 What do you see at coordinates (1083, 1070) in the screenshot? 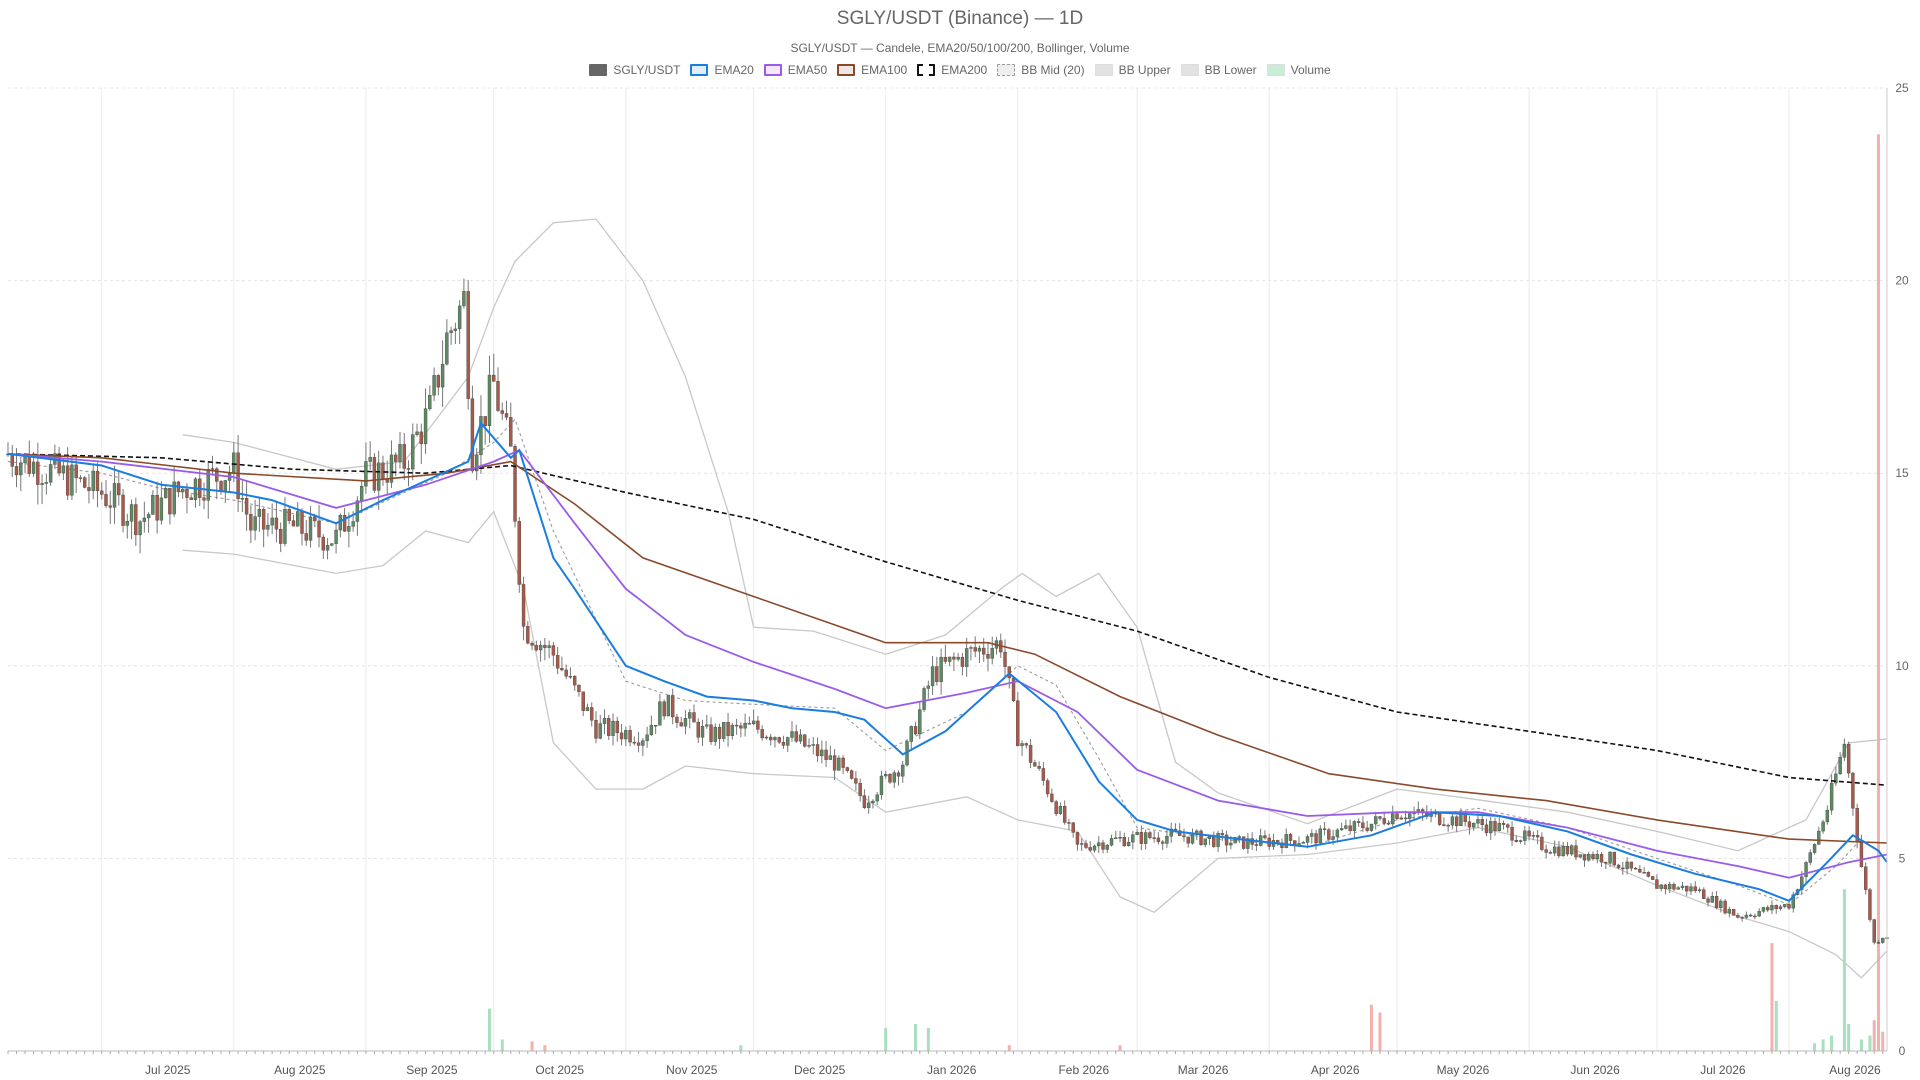
I see `x-tick-label: Feb 2026` at bounding box center [1083, 1070].